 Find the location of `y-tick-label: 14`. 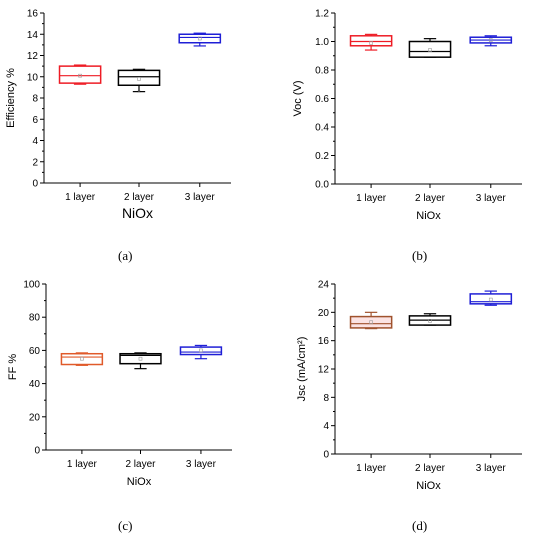

y-tick-label: 14 is located at coordinates (33, 35).